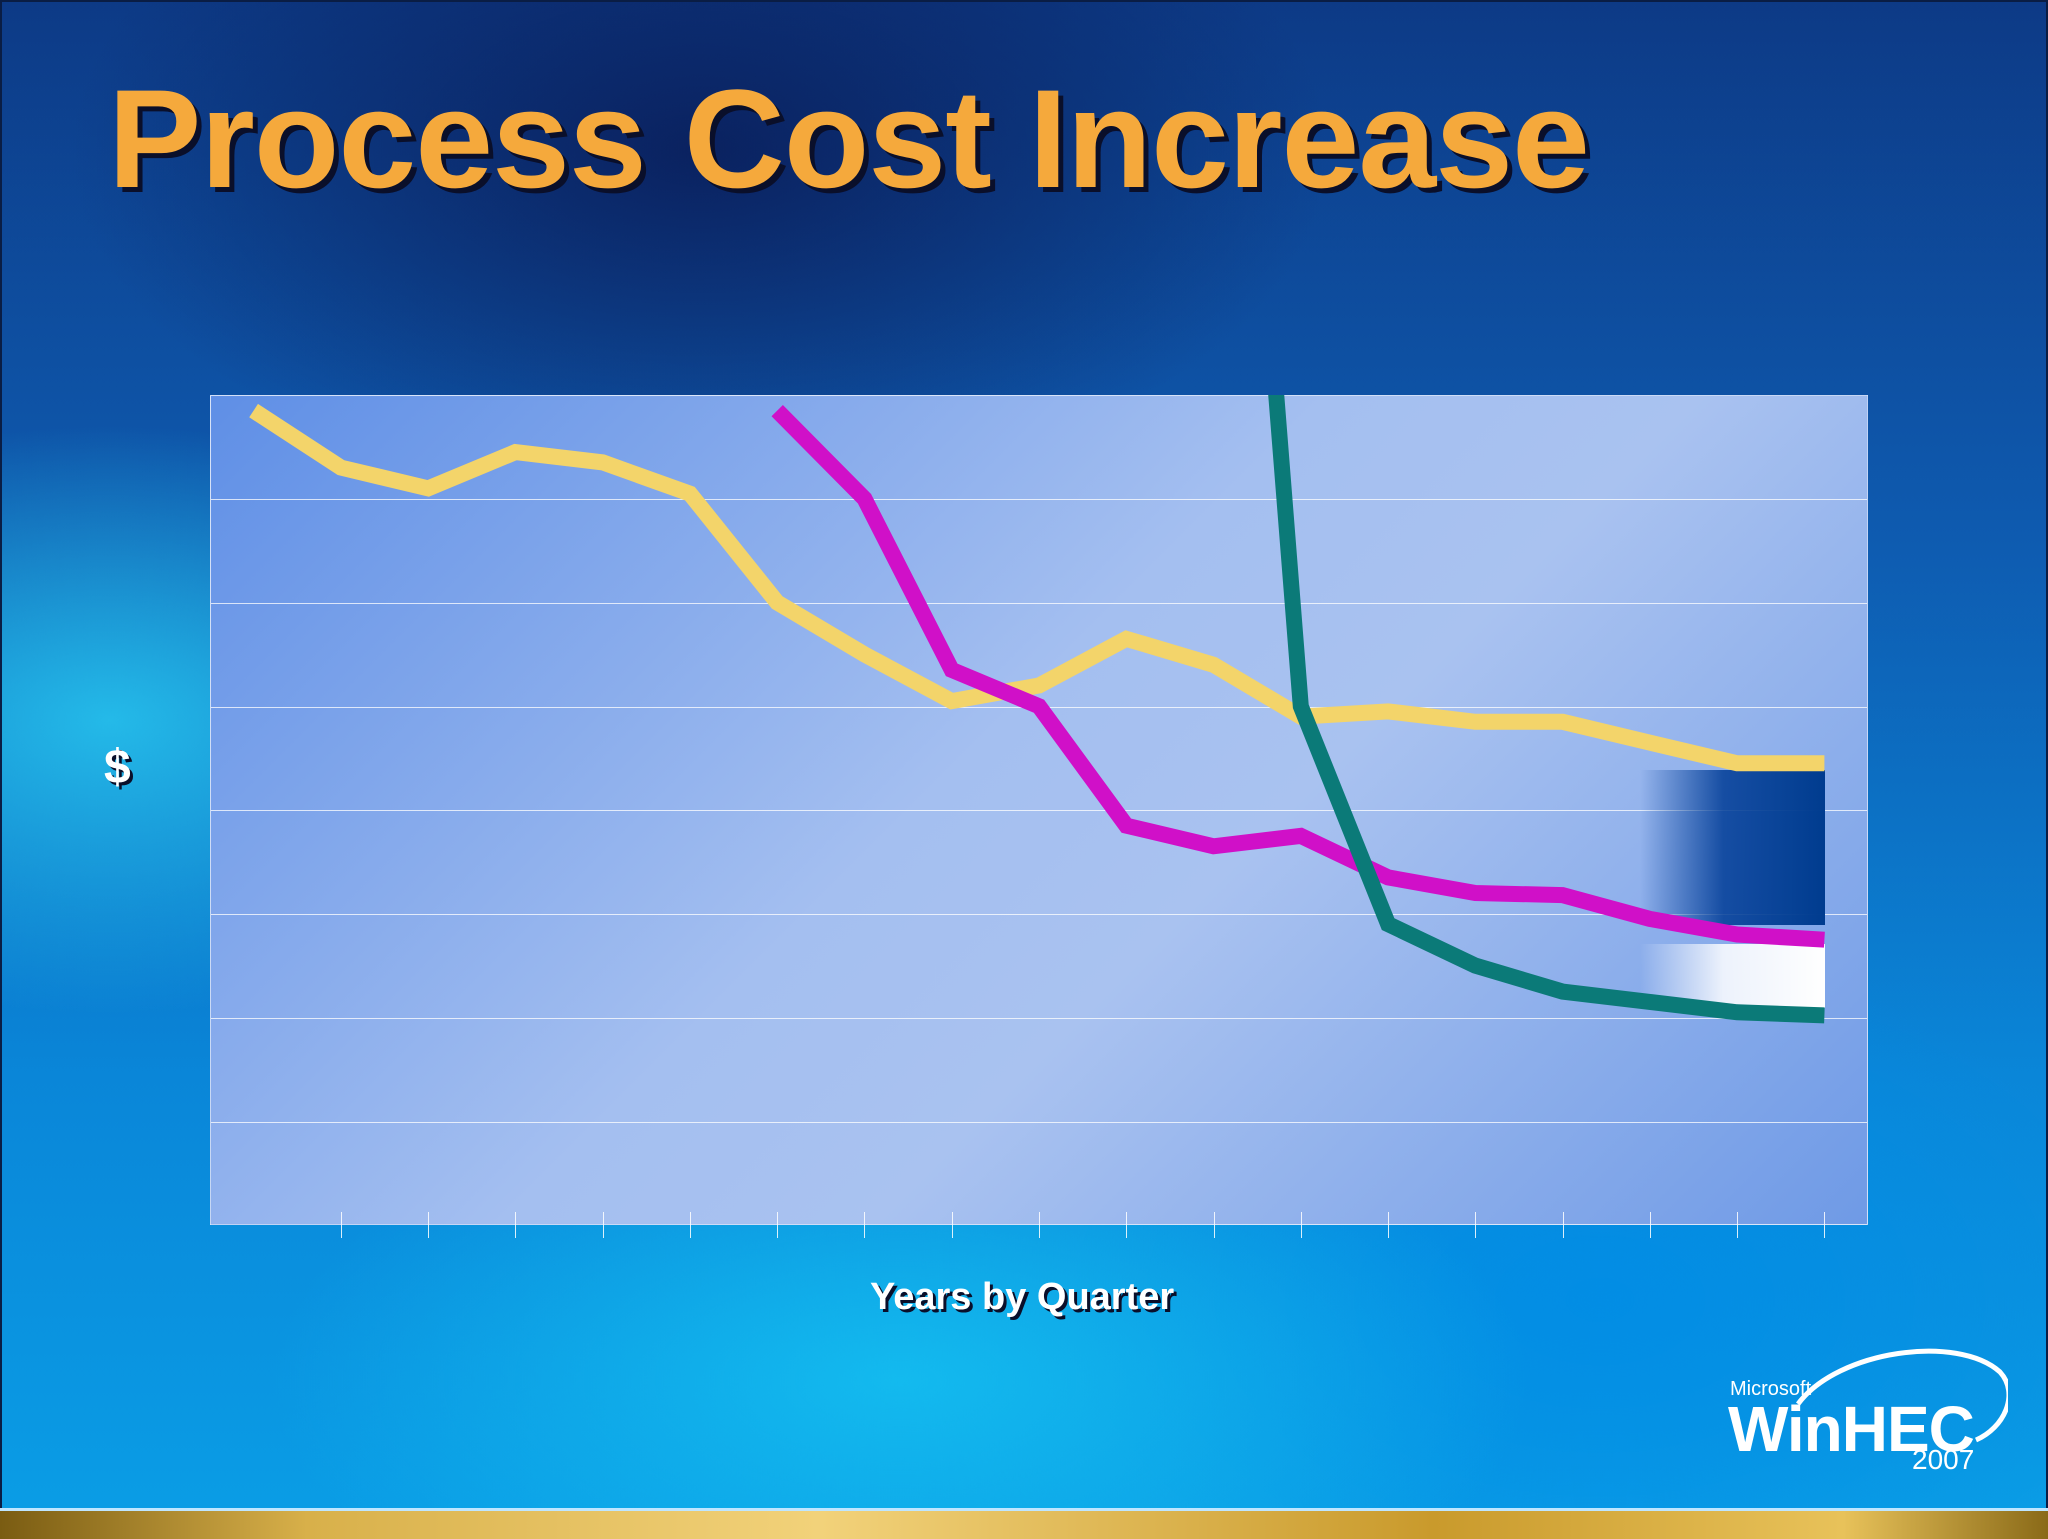 The height and width of the screenshot is (1539, 2048). I want to click on bottom-accent-bar, so click(1024, 1523).